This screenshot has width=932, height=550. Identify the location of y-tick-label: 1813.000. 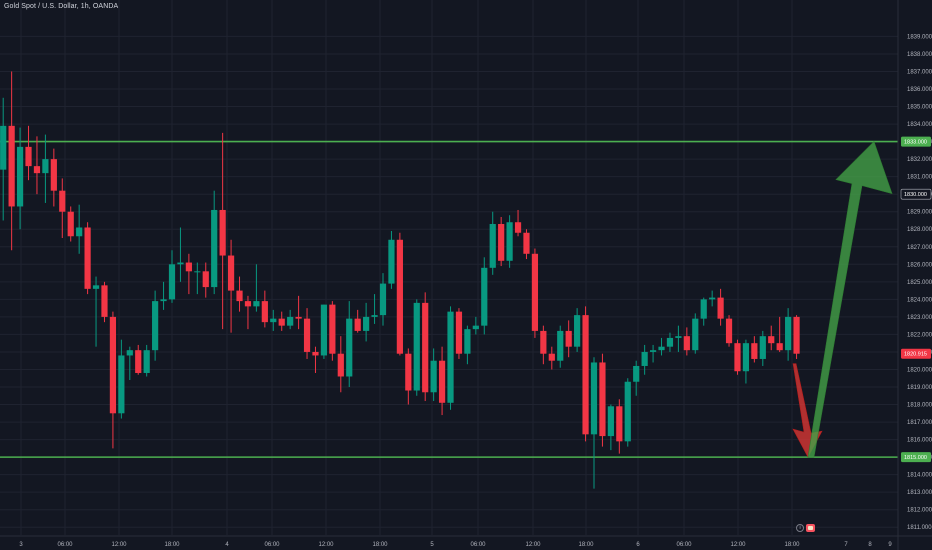
(919, 493).